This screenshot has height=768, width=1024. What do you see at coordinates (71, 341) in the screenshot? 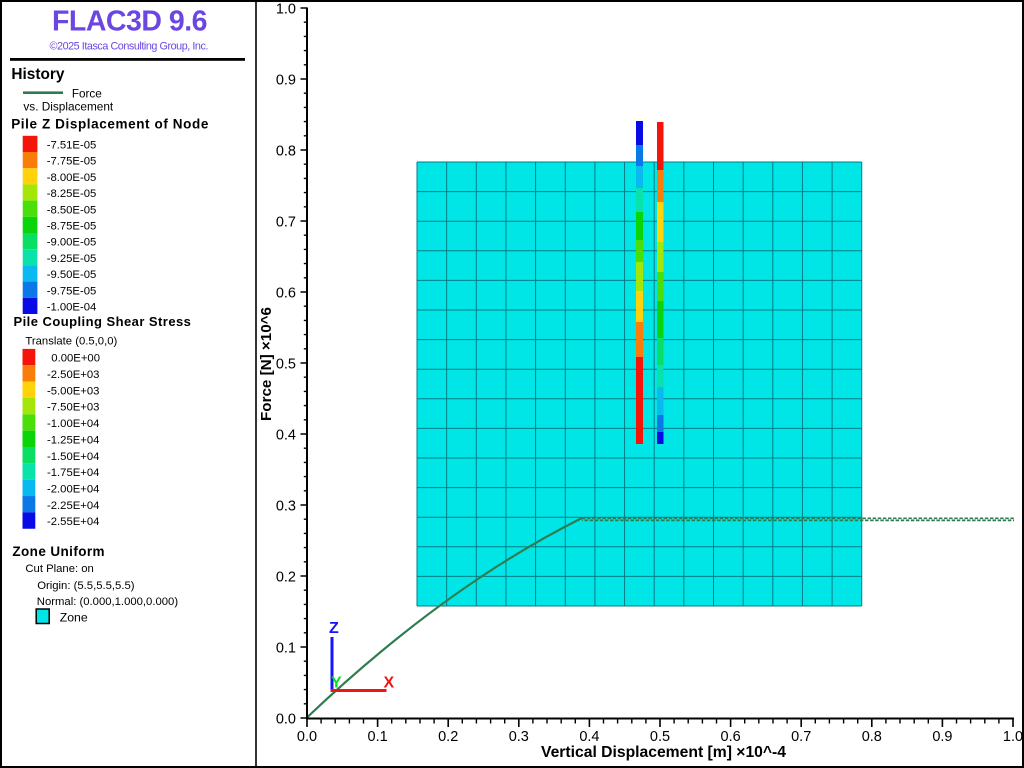
I see `svg-text: Translate (0.5,0,0)` at bounding box center [71, 341].